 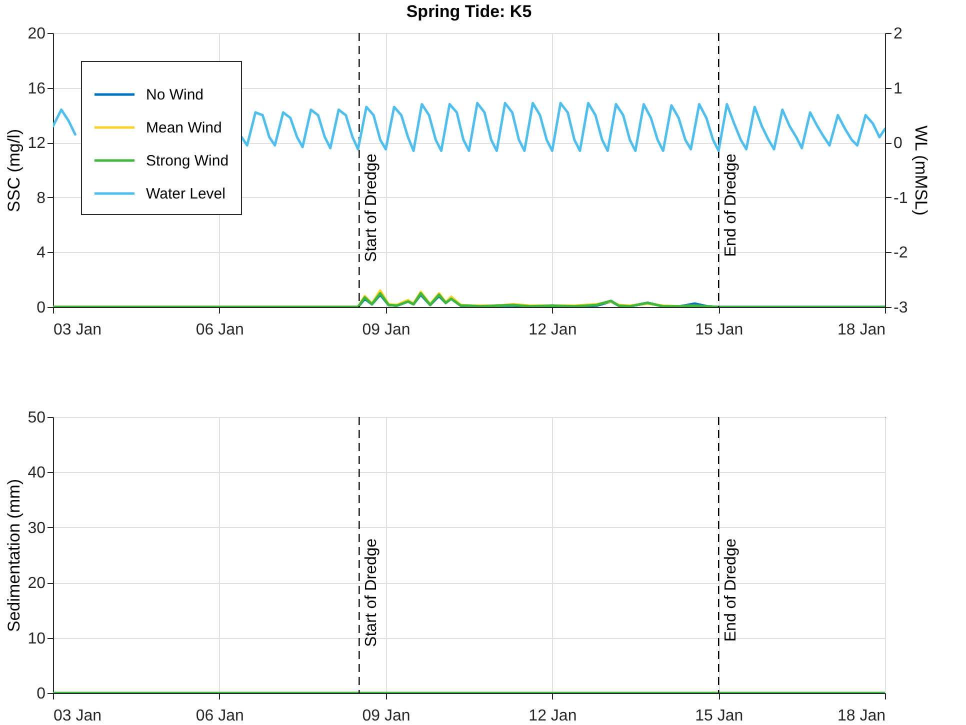 What do you see at coordinates (37, 143) in the screenshot?
I see `y-tick-label: 12` at bounding box center [37, 143].